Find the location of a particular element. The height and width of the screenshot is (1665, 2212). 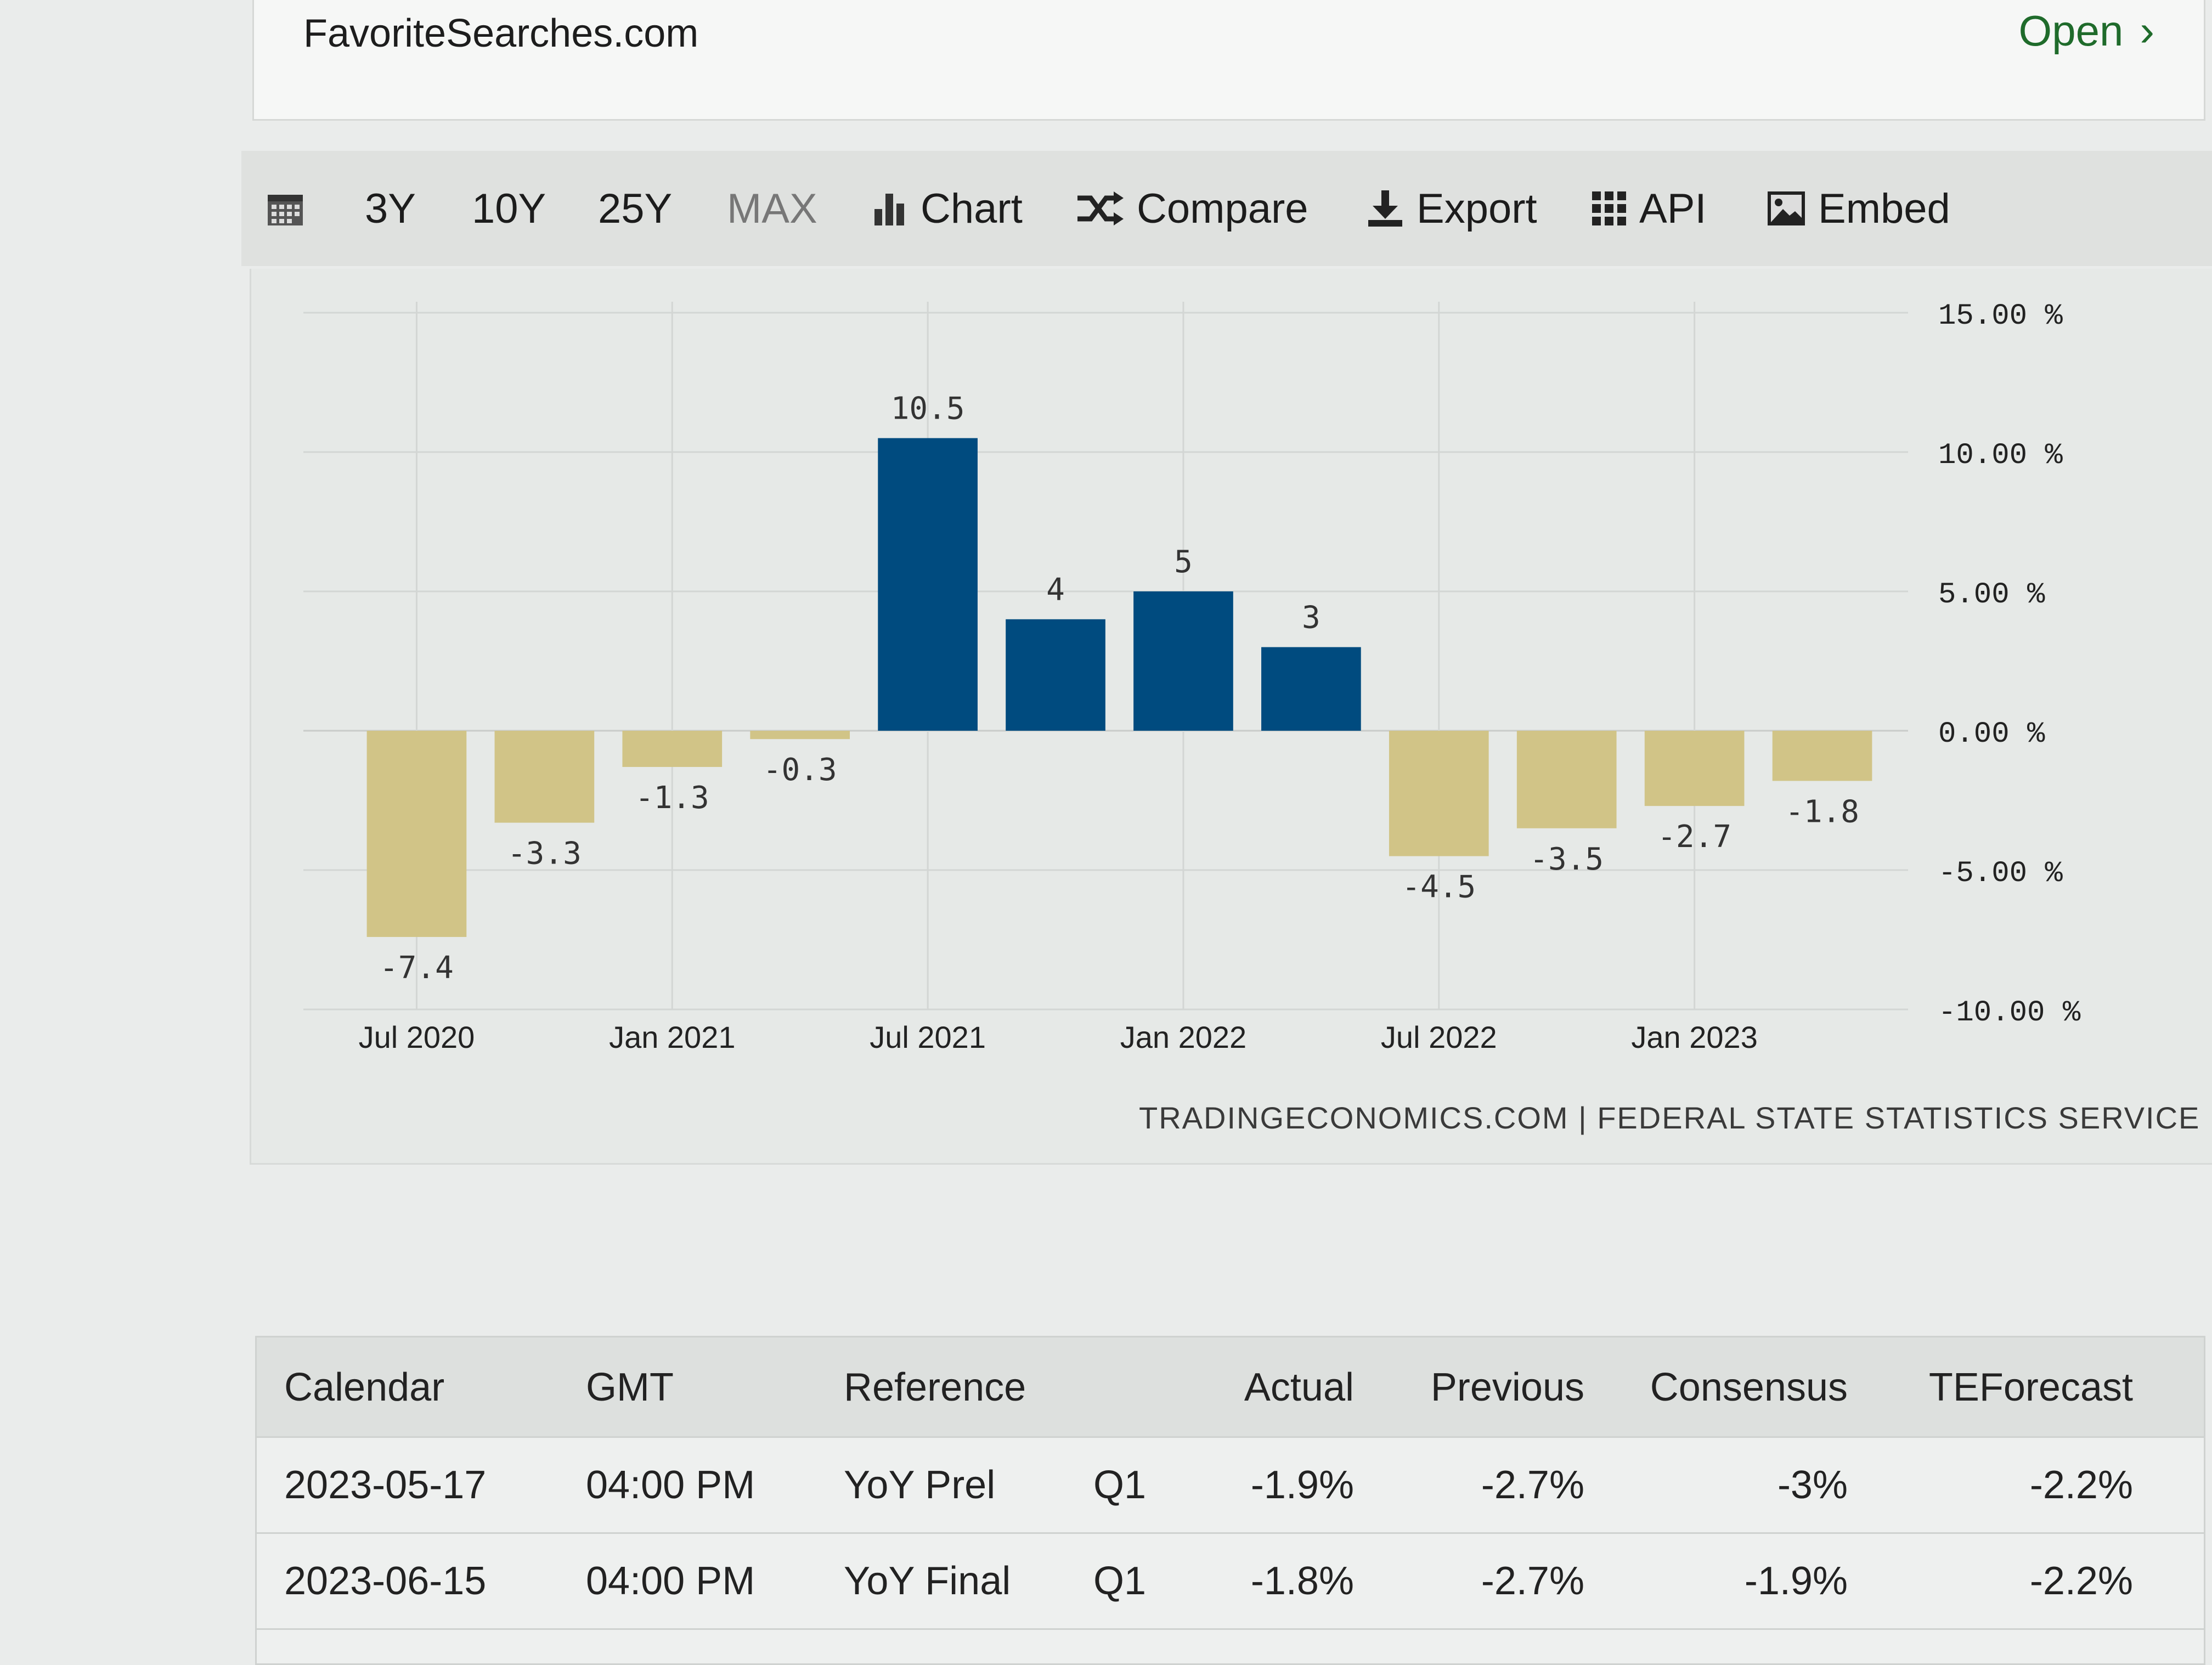

data-label: 3 is located at coordinates (1311, 618).